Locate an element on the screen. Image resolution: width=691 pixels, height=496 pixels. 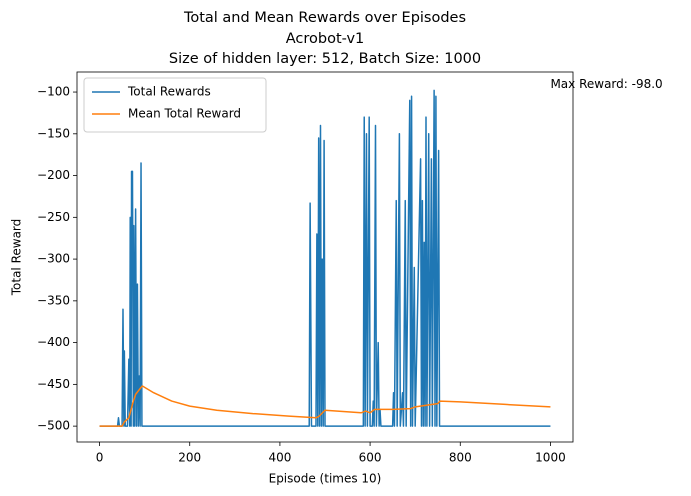
y-tick-label: −150 is located at coordinates (53, 133).